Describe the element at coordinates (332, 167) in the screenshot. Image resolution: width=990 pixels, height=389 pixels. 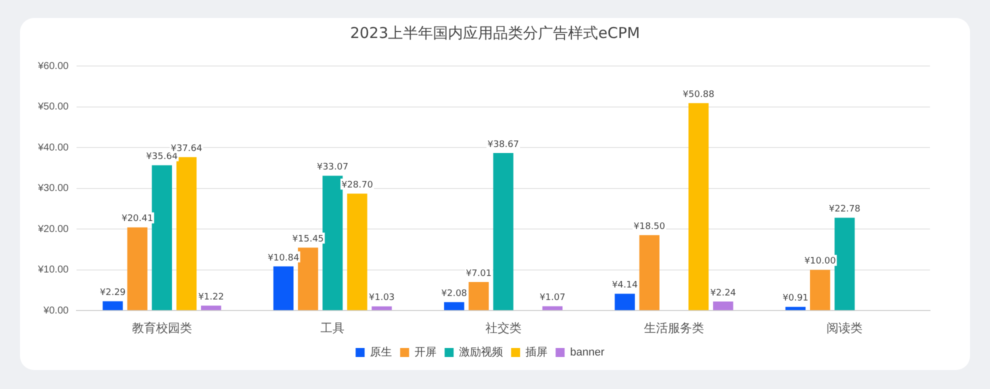
I see `data-label: ¥33.07` at that location.